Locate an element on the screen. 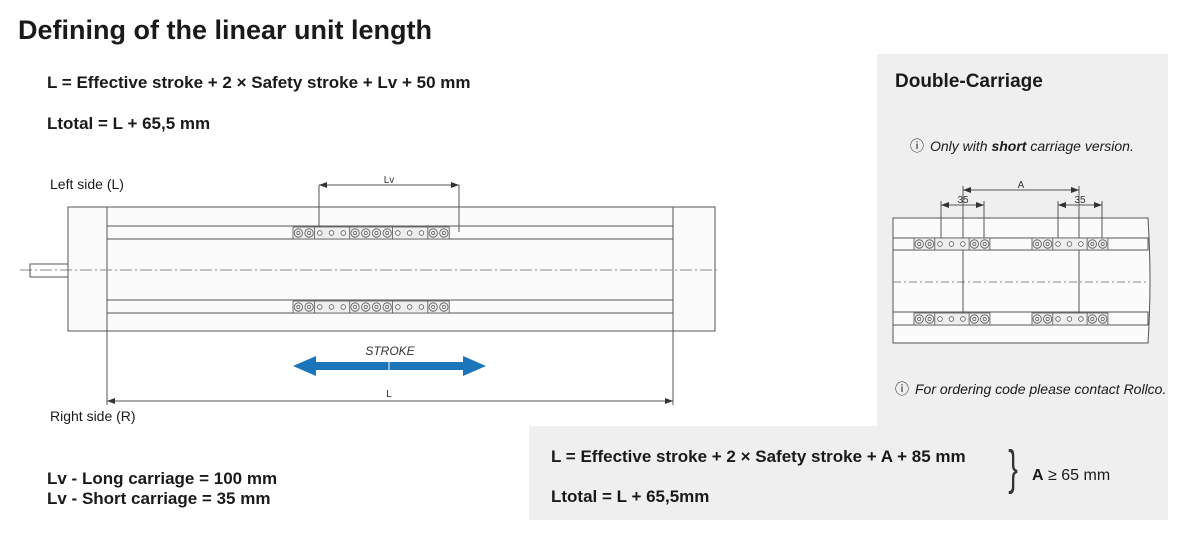 Image resolution: width=1200 pixels, height=548 pixels. note-short-carriage: ⓘ Only with short carriage version. is located at coordinates (1022, 146).